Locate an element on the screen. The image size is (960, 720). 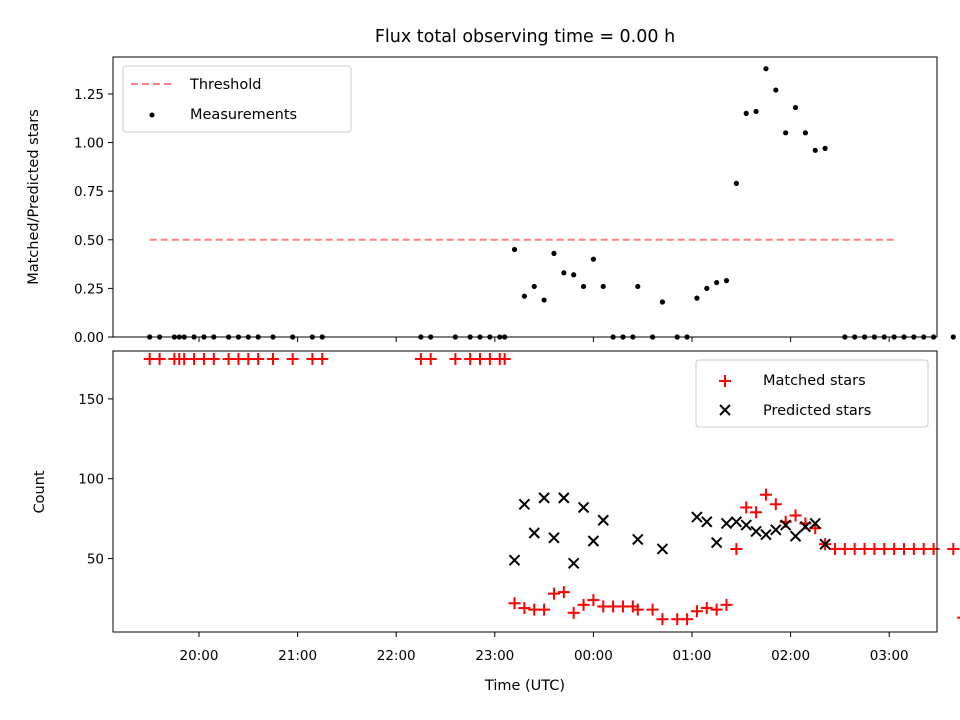
bottom-y-tick-label: 100 is located at coordinates (91, 480).